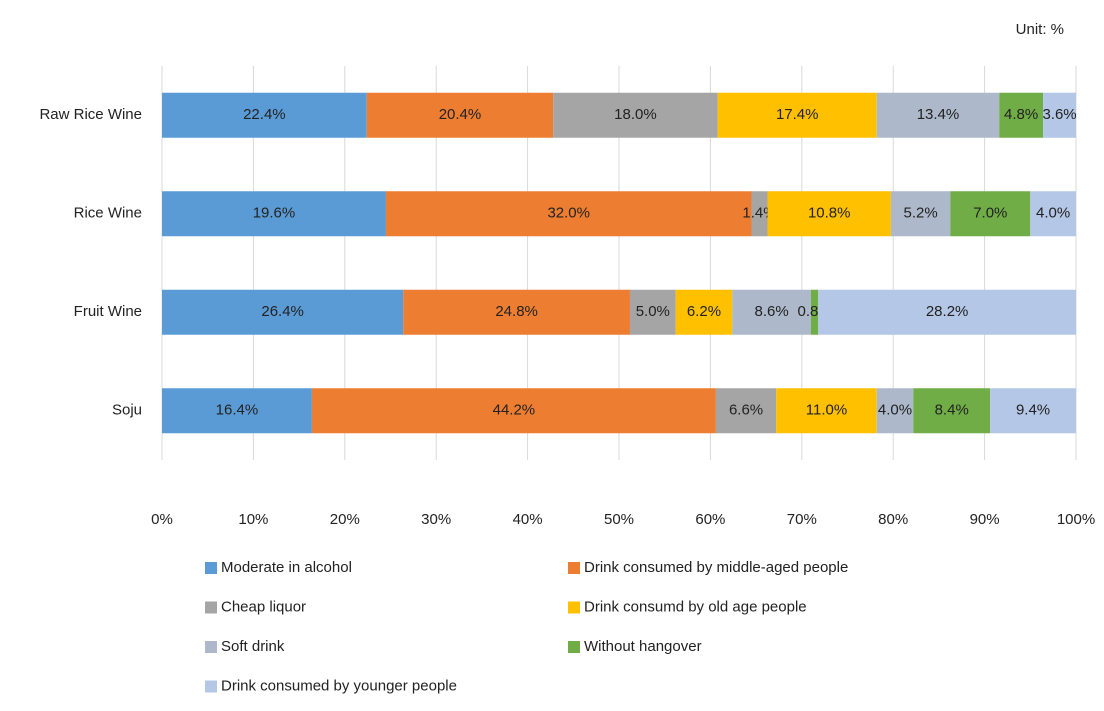 The image size is (1104, 711). I want to click on y-tick-label: Raw Rice Wine, so click(90, 114).